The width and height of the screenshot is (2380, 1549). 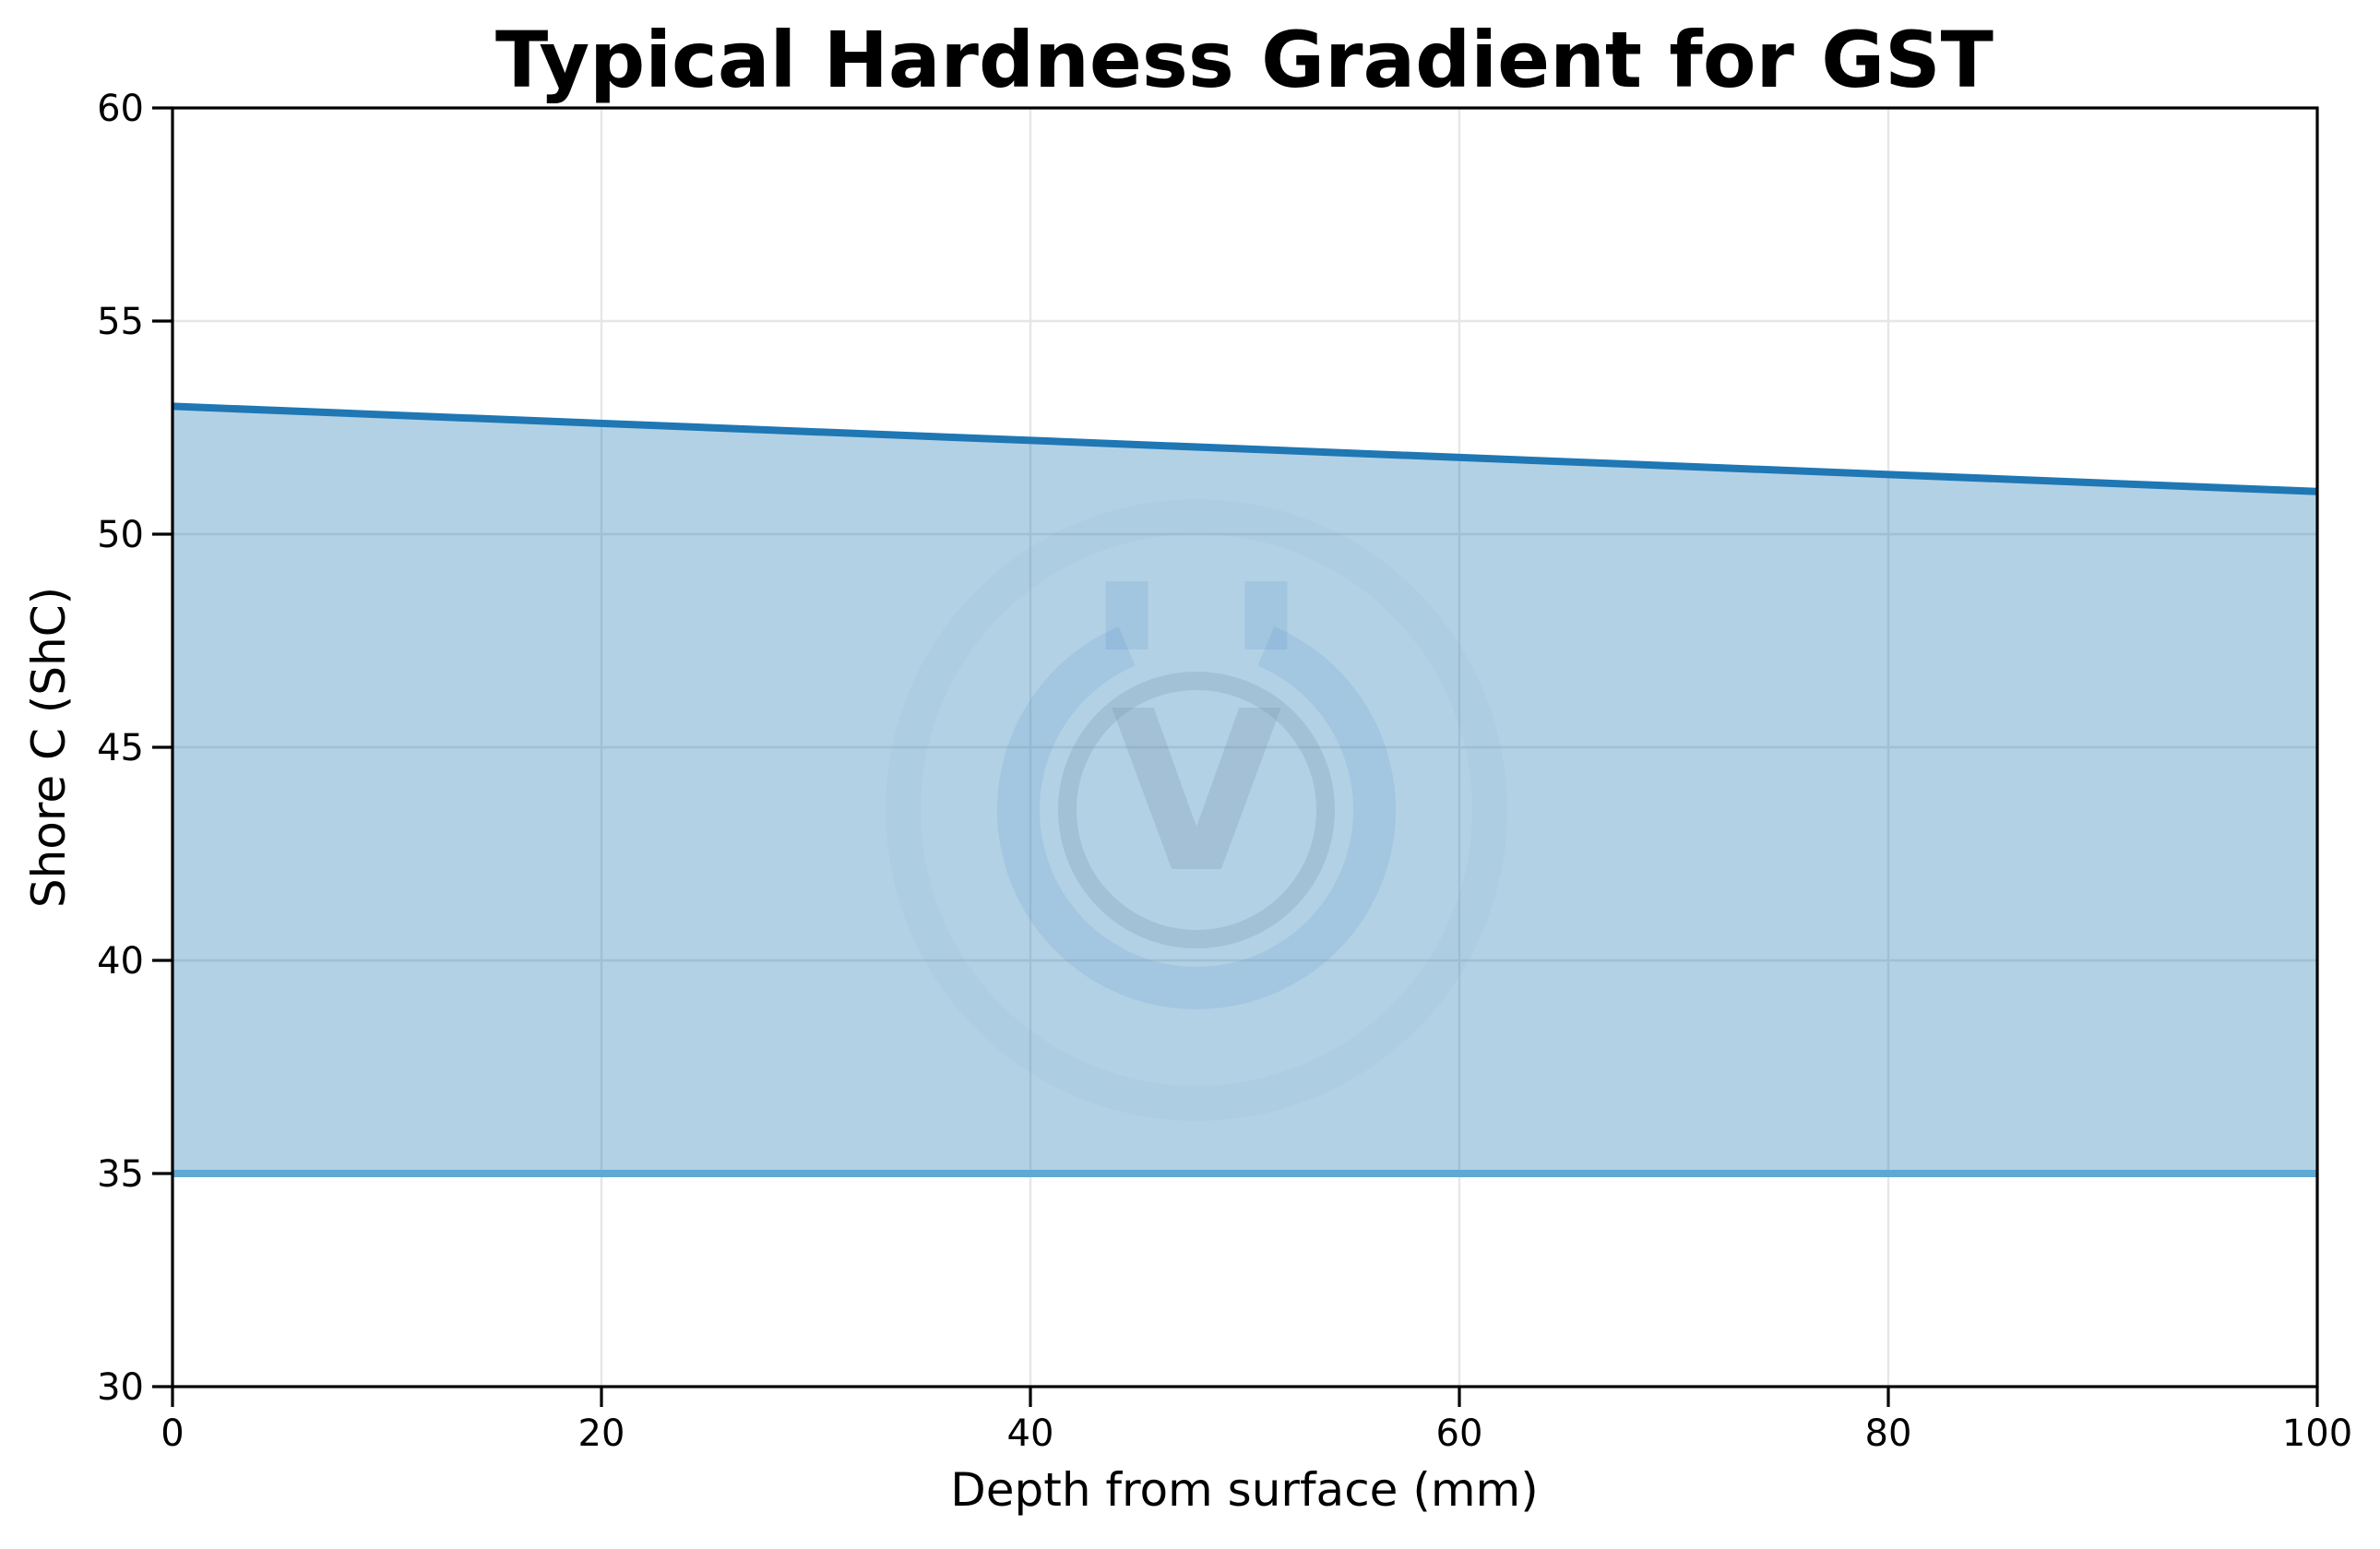 I want to click on watermark-inner-ring-icon, so click(x=1196, y=810).